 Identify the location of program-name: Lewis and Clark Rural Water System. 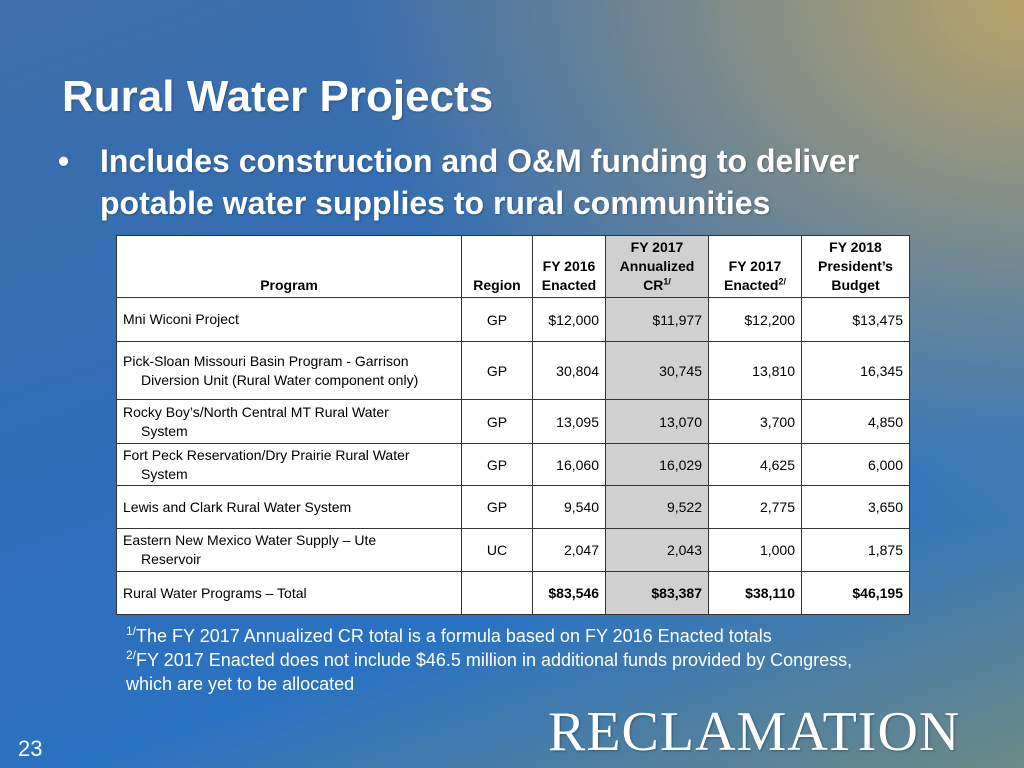
(289, 507).